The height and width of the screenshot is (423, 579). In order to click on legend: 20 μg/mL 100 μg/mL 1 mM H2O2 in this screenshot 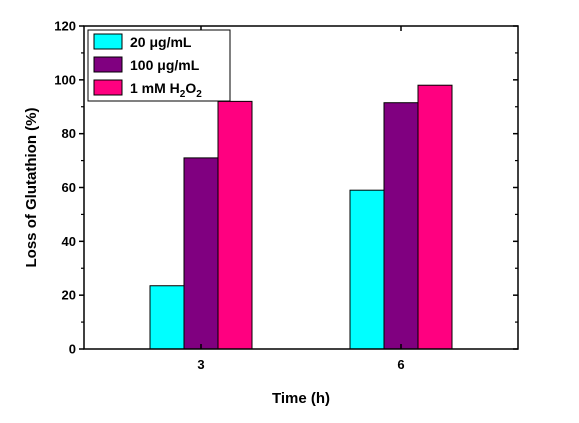, I will do `click(159, 65)`.